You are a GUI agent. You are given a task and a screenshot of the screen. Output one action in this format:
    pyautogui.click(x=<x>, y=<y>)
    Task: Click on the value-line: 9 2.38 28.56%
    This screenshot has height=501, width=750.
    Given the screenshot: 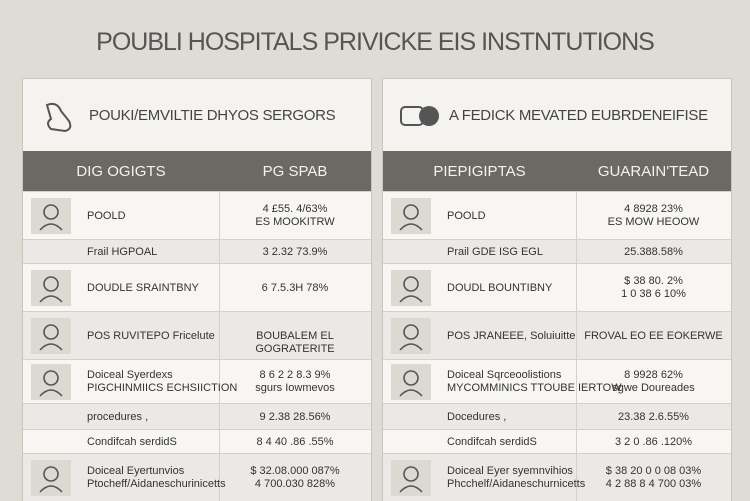 What is the action you would take?
    pyautogui.click(x=295, y=416)
    